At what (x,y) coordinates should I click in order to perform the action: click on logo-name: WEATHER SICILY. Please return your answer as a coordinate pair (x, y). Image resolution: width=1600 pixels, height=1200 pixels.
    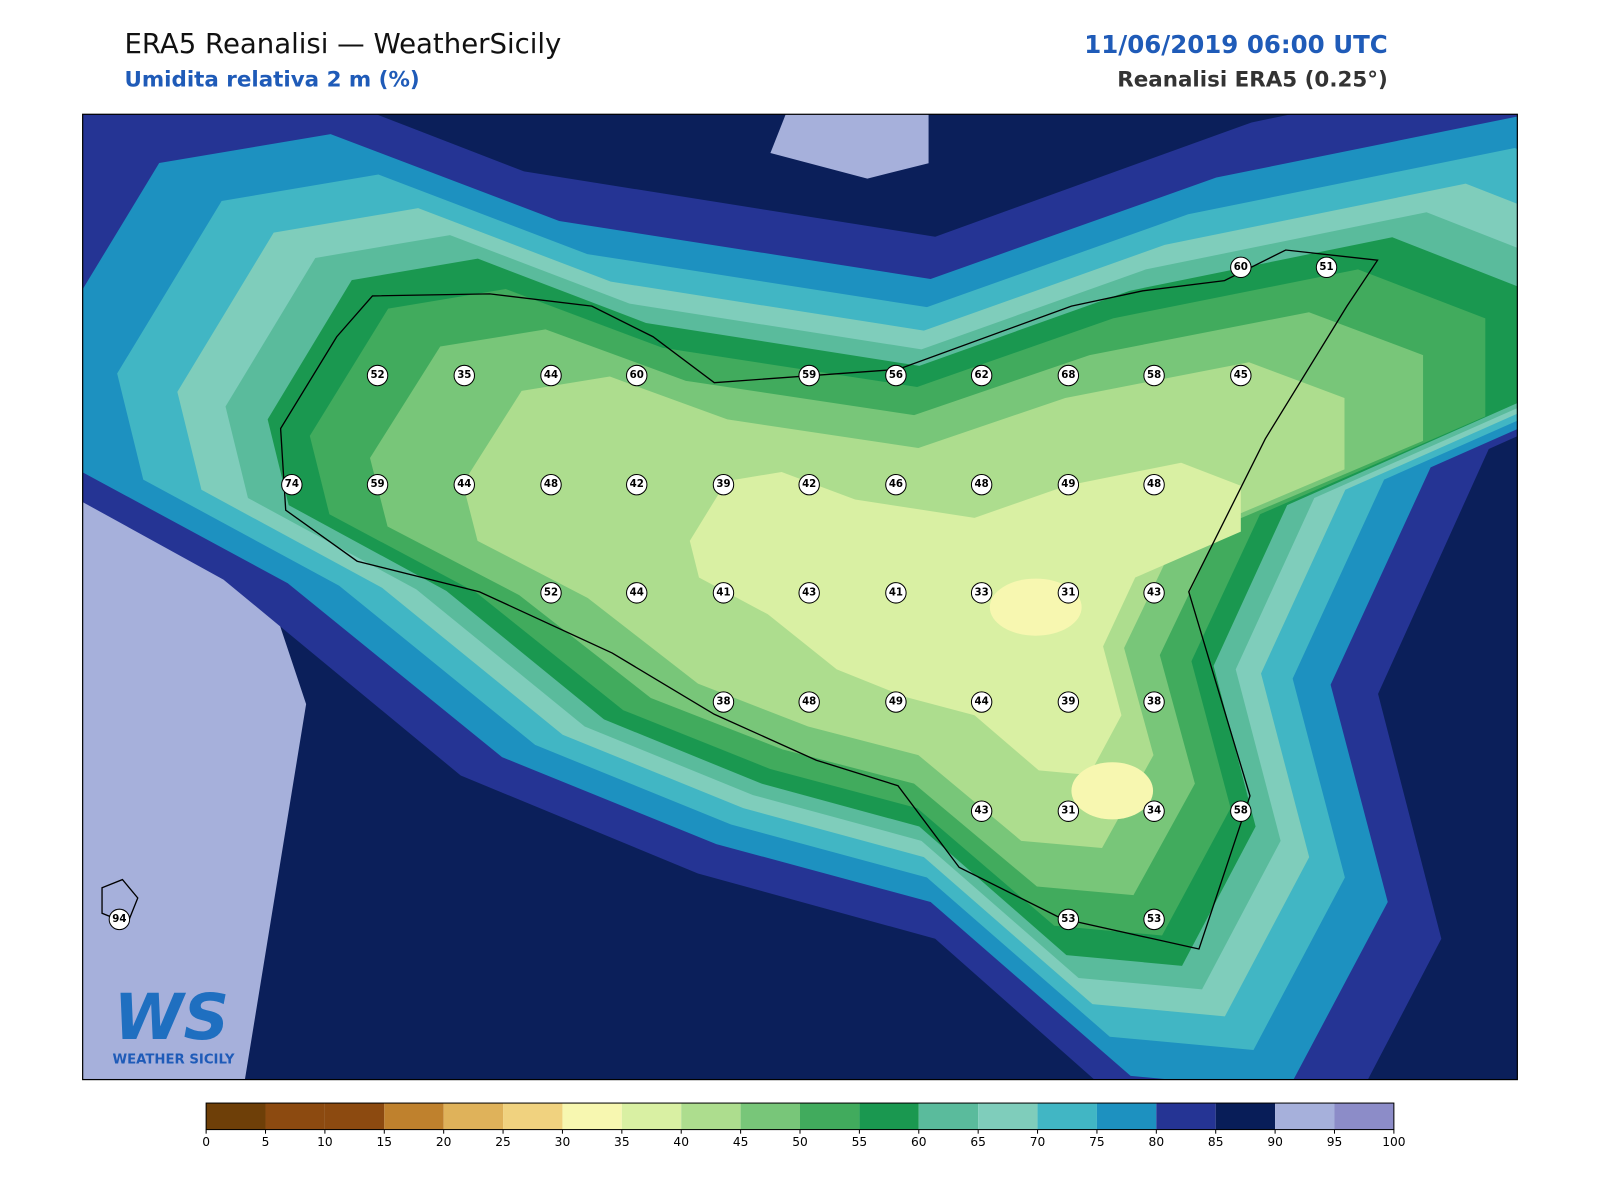
    Looking at the image, I should click on (173, 1059).